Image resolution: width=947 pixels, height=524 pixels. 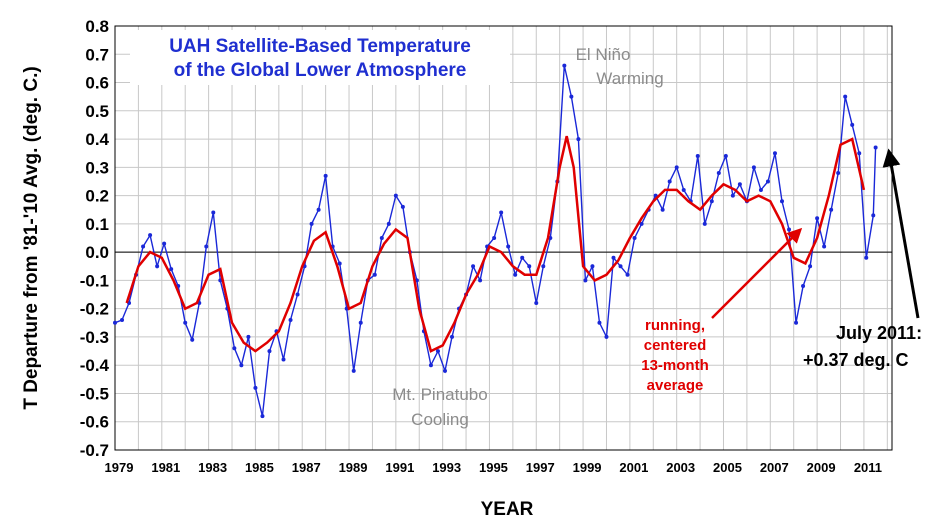 What do you see at coordinates (774, 467) in the screenshot?
I see `x-tick-label: 2007` at bounding box center [774, 467].